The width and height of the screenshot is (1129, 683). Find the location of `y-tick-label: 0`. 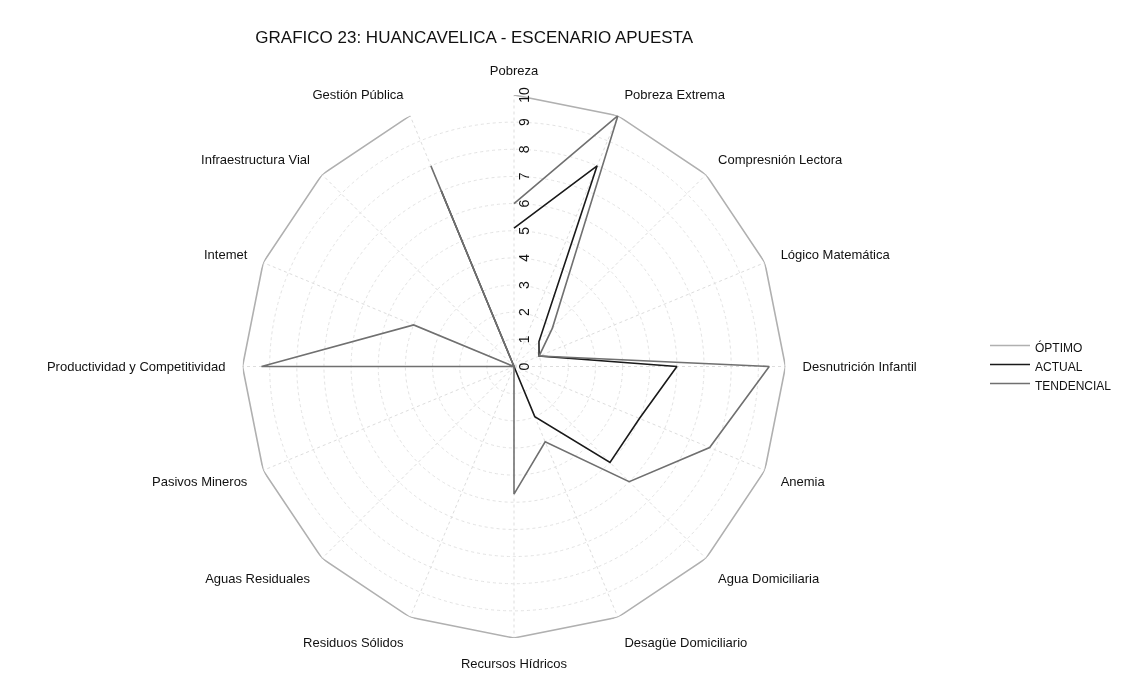

y-tick-label: 0 is located at coordinates (523, 366).